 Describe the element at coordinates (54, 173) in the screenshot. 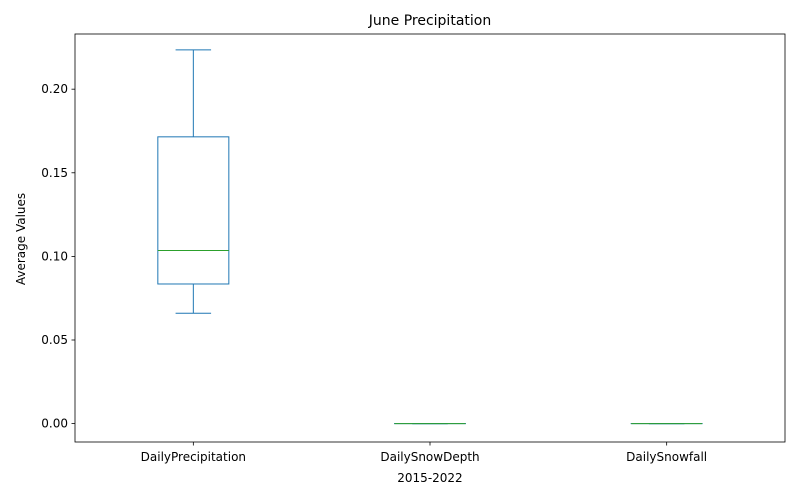

I see `y-tick-label: 0.15` at that location.